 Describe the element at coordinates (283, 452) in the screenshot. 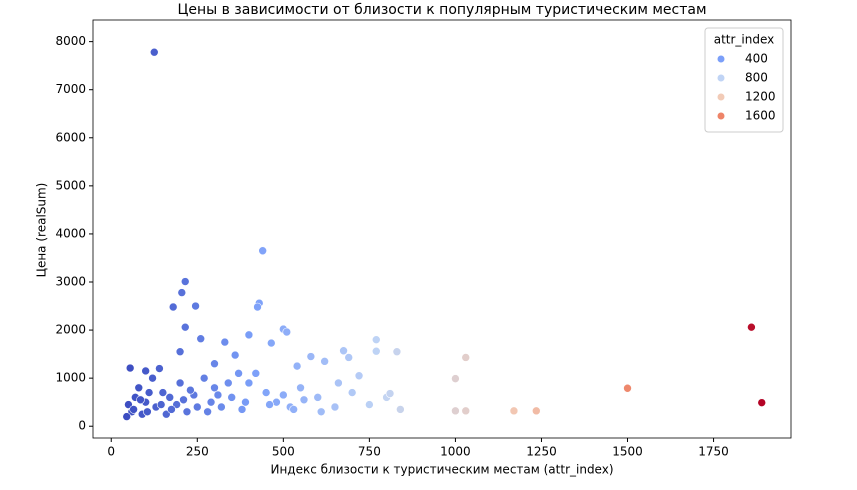

I see `x-tick-label: 500` at that location.